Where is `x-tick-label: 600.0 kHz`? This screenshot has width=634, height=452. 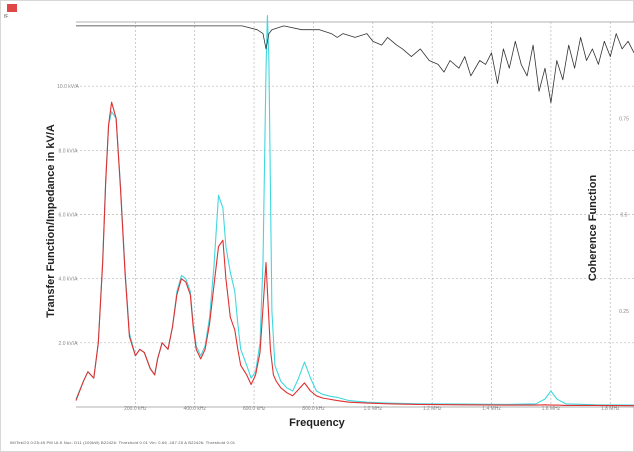
x-tick-label: 600.0 kHz is located at coordinates (254, 409).